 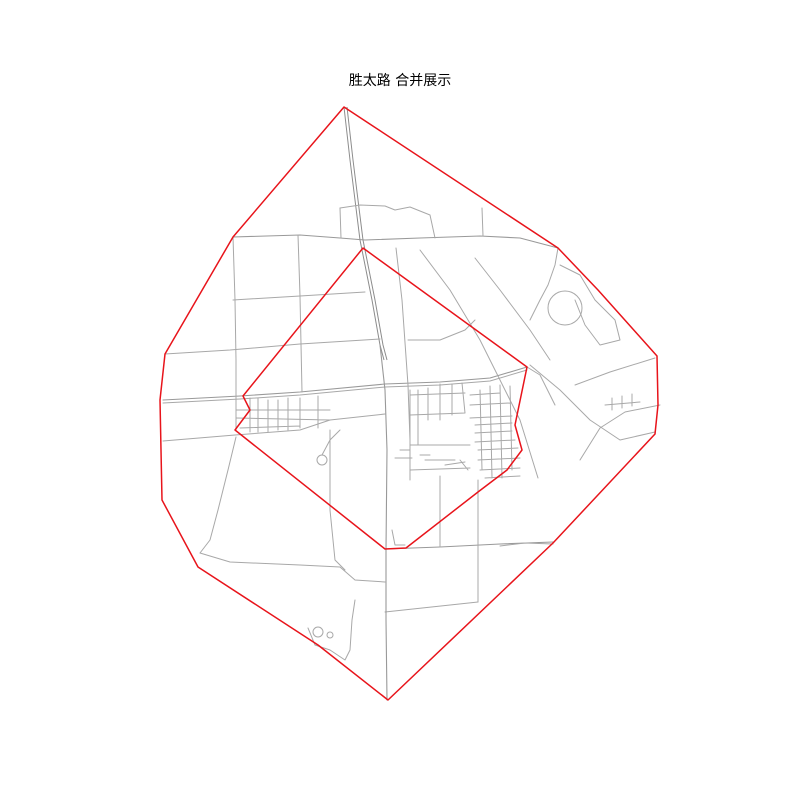 I want to click on road-south-double, so click(x=526, y=544).